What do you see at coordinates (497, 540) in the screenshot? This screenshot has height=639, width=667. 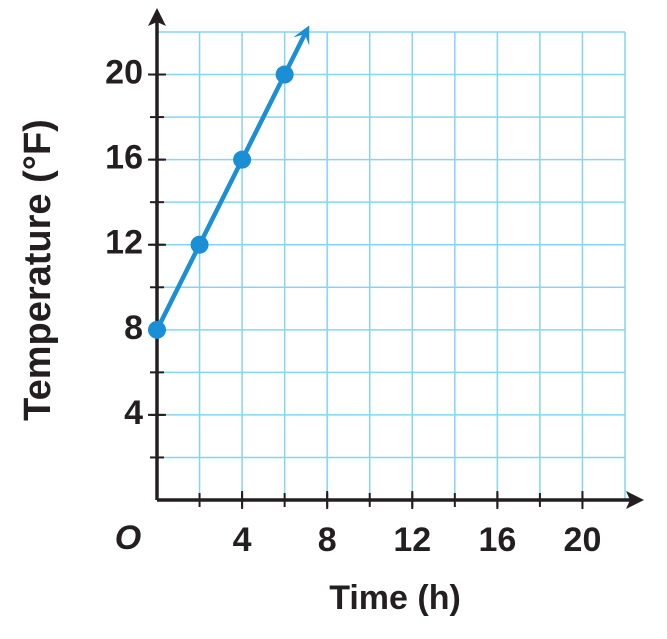 I see `x-tick-label: 16` at bounding box center [497, 540].